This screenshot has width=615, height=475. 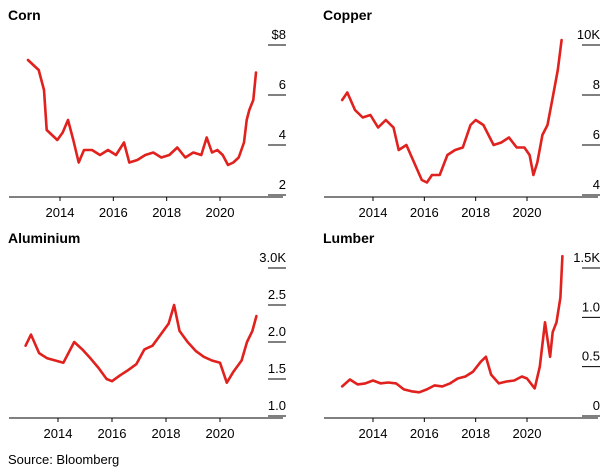 What do you see at coordinates (424, 212) in the screenshot?
I see `copper-xtick-label: 2016` at bounding box center [424, 212].